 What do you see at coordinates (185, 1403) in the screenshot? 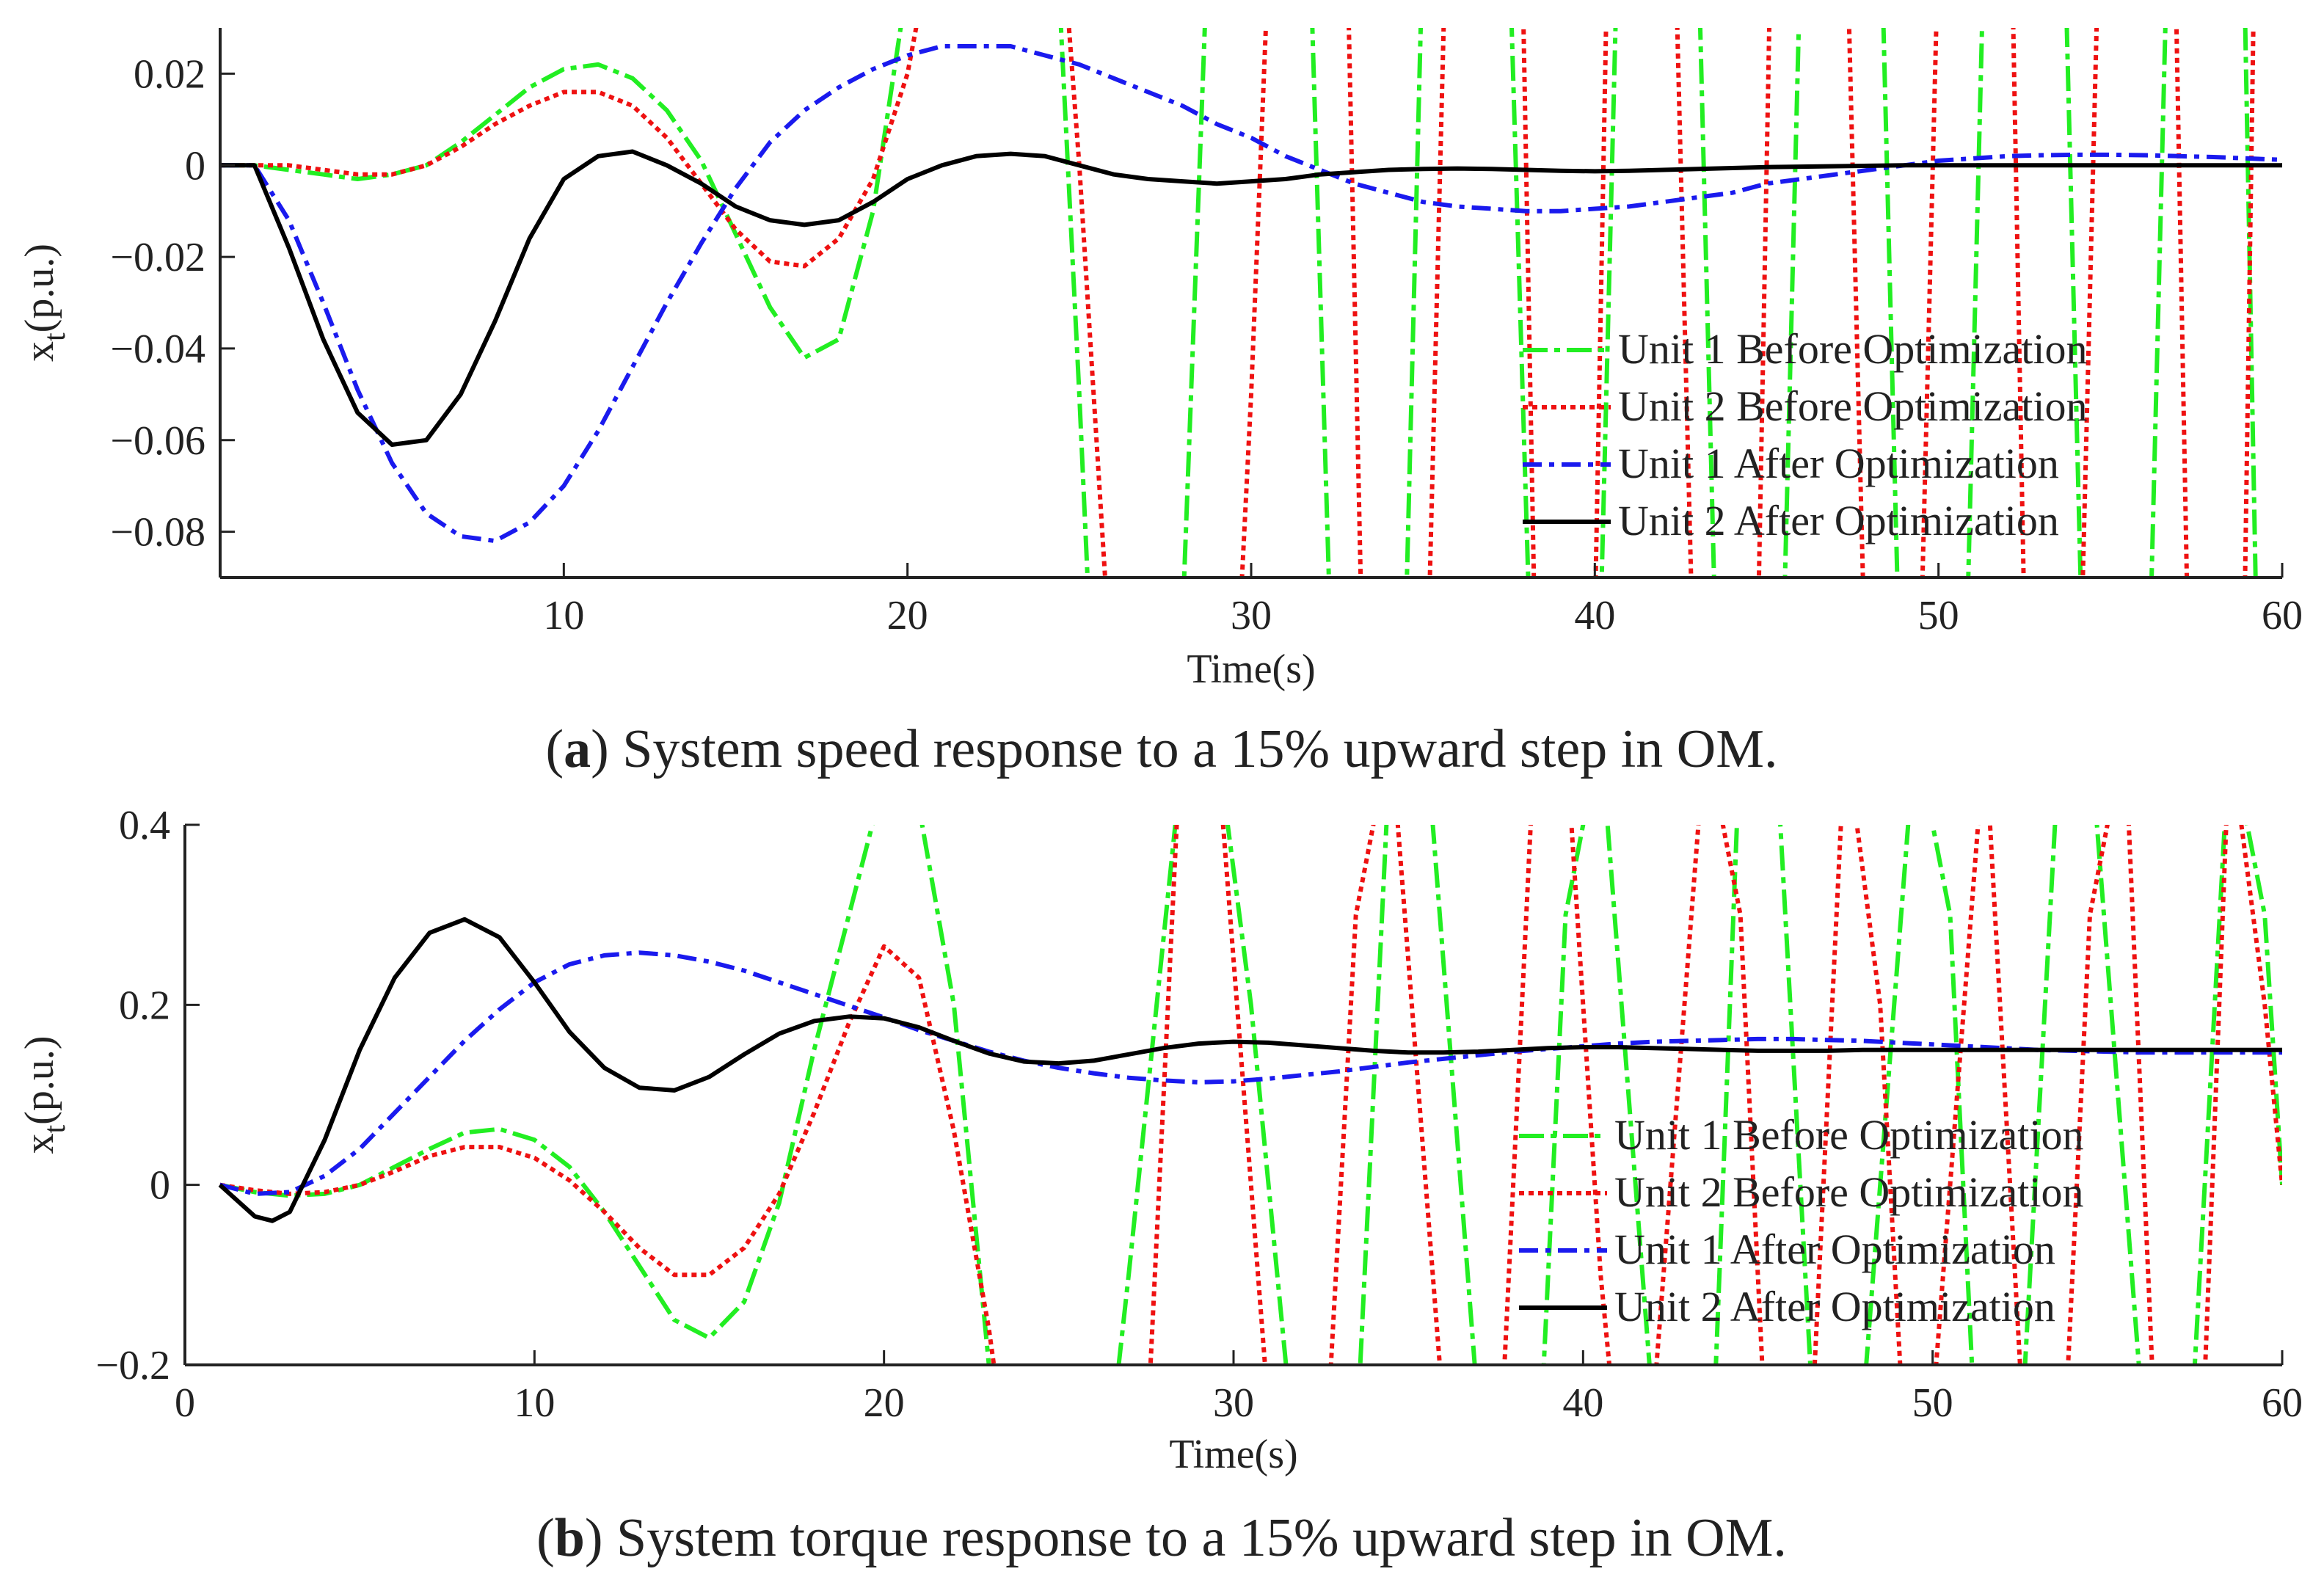
I see `x-tick-label: 0` at bounding box center [185, 1403].